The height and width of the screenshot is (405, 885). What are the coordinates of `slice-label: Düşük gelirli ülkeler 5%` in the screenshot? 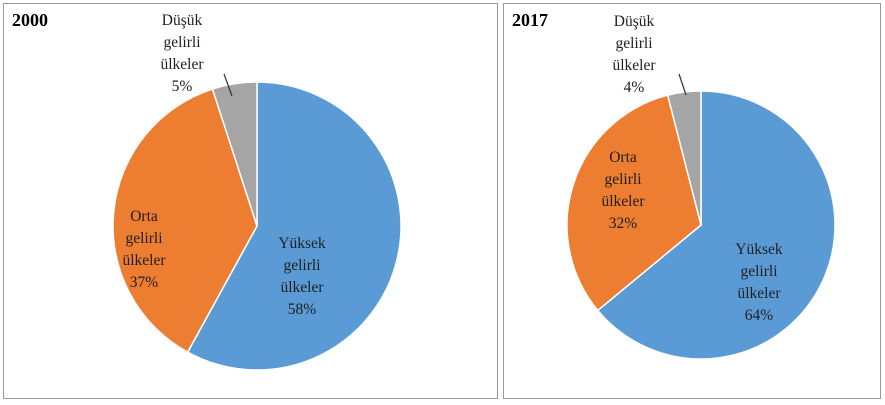 It's located at (182, 53).